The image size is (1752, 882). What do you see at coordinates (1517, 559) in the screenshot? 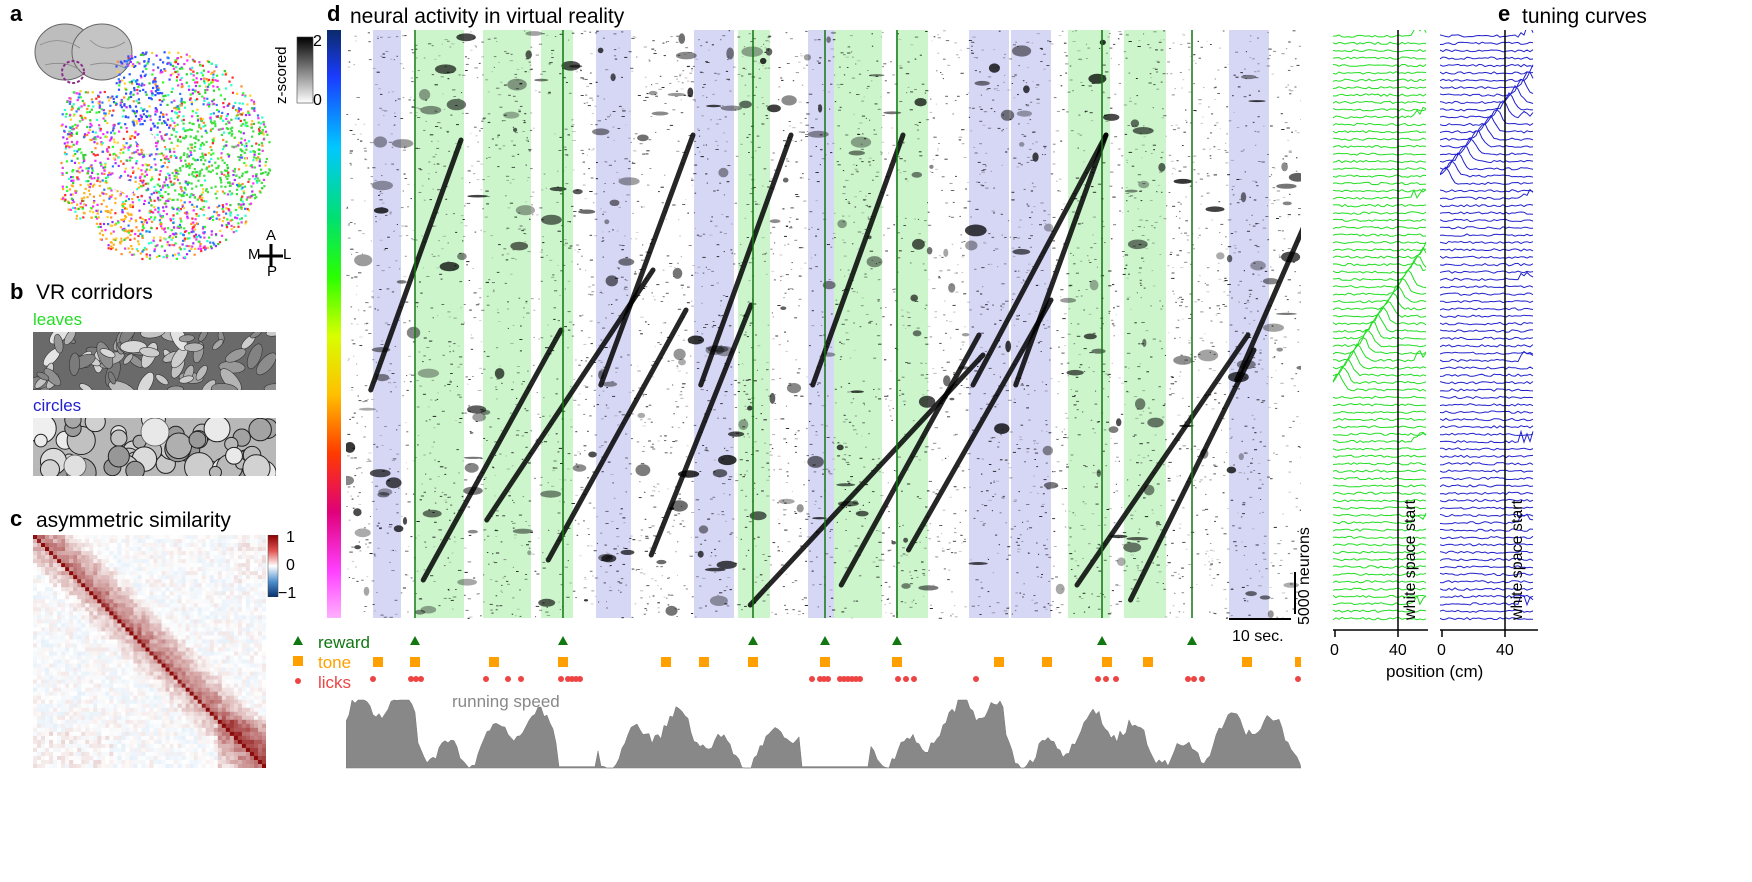
I see `white-space-label-right: white space start` at bounding box center [1517, 559].